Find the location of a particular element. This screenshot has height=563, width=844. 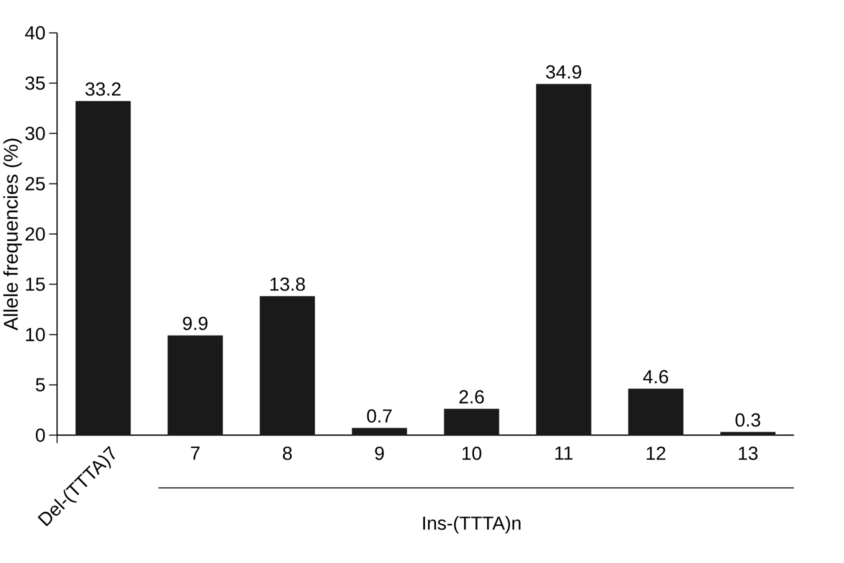

y-tick-label: 10 is located at coordinates (35, 335).